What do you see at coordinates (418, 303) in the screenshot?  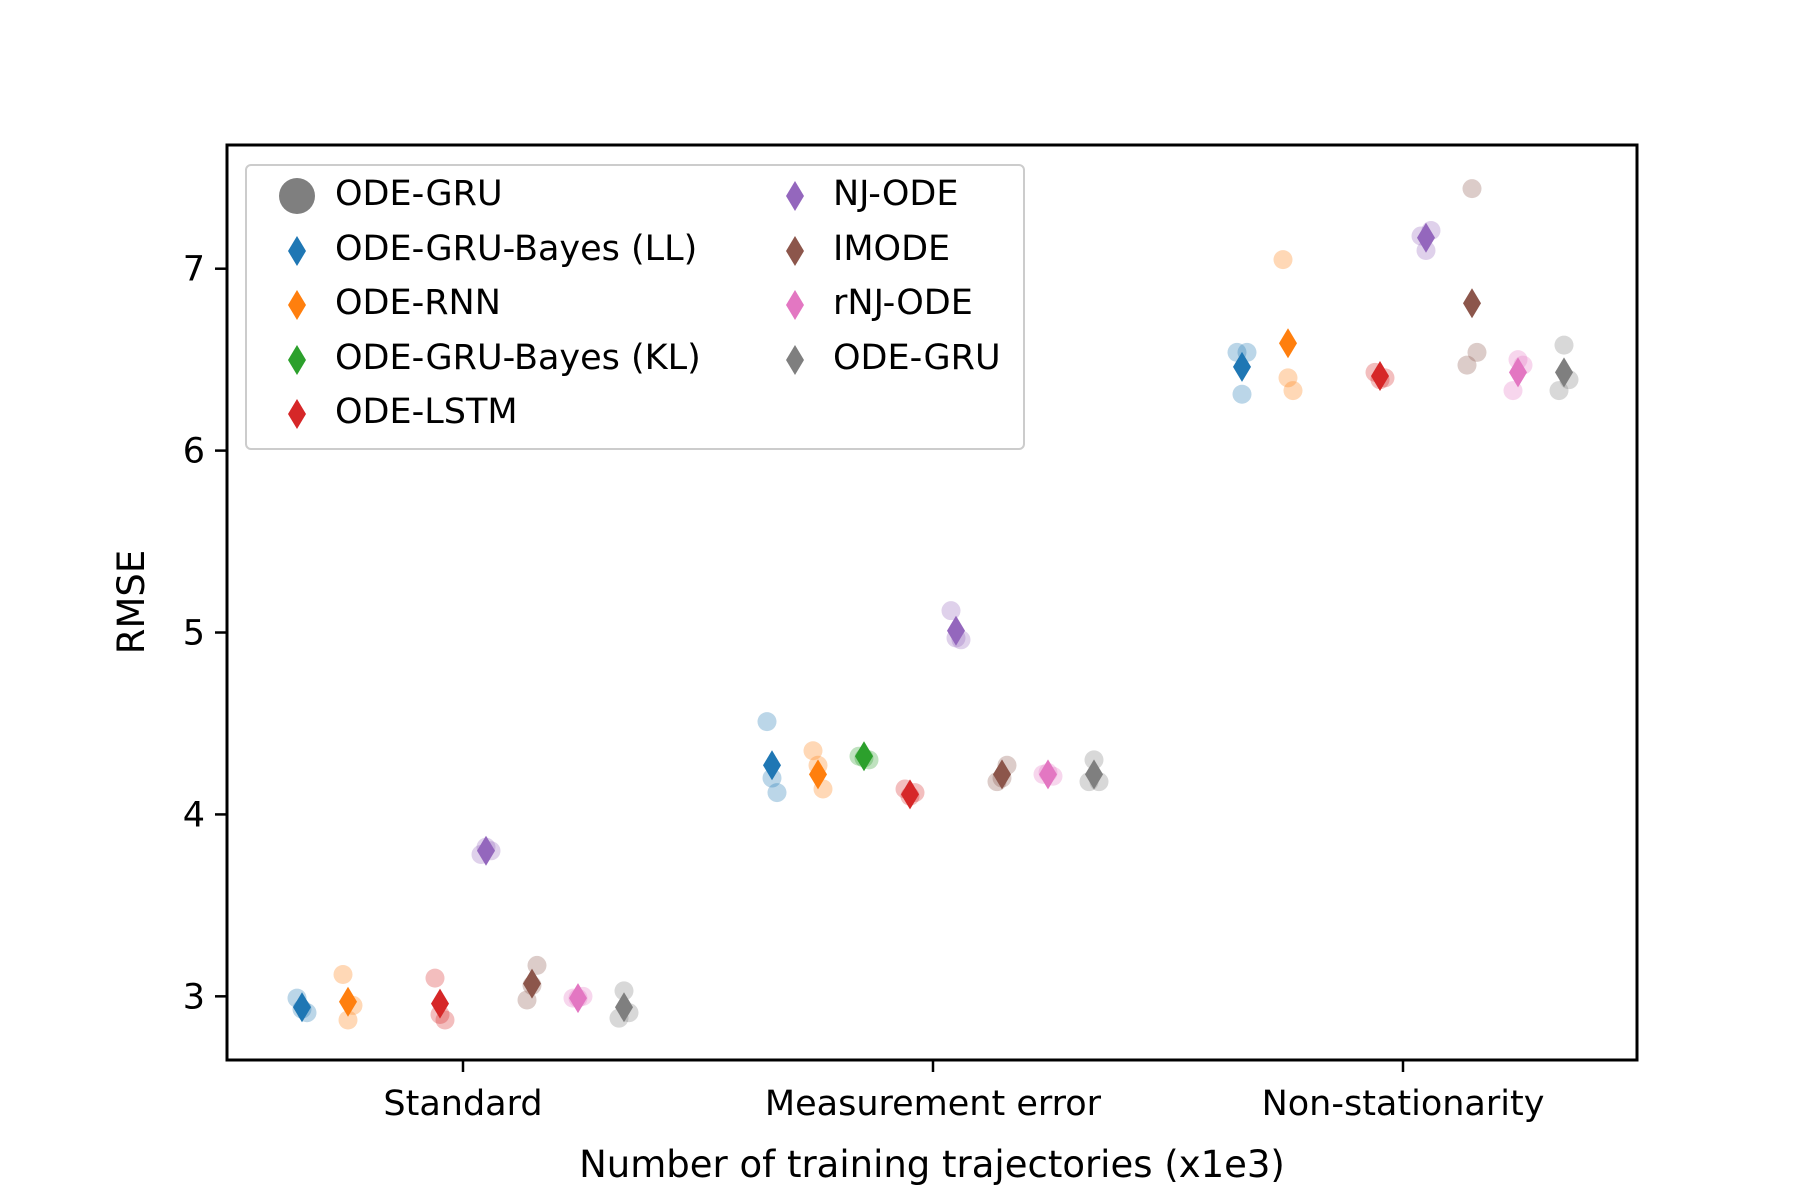 I see `legend-label: ODE-RNN` at bounding box center [418, 303].